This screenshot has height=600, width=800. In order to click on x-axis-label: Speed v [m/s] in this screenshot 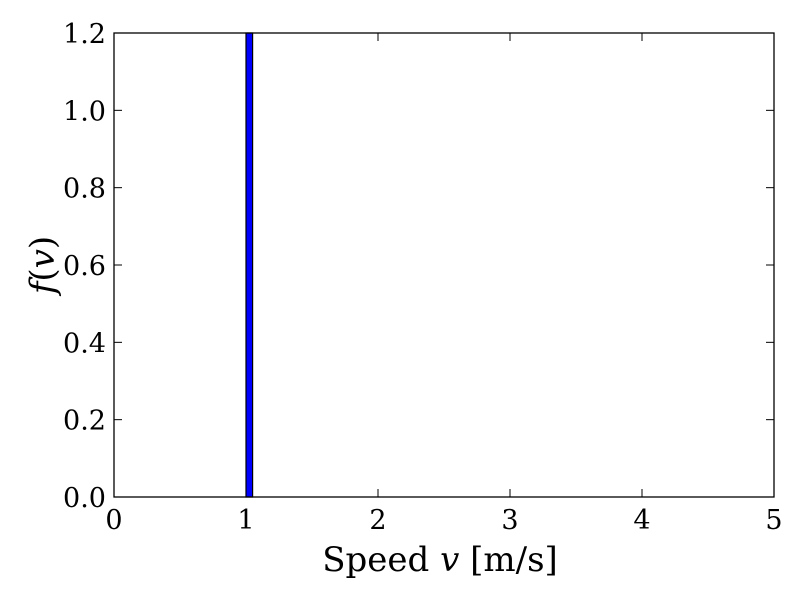, I will do `click(440, 560)`.